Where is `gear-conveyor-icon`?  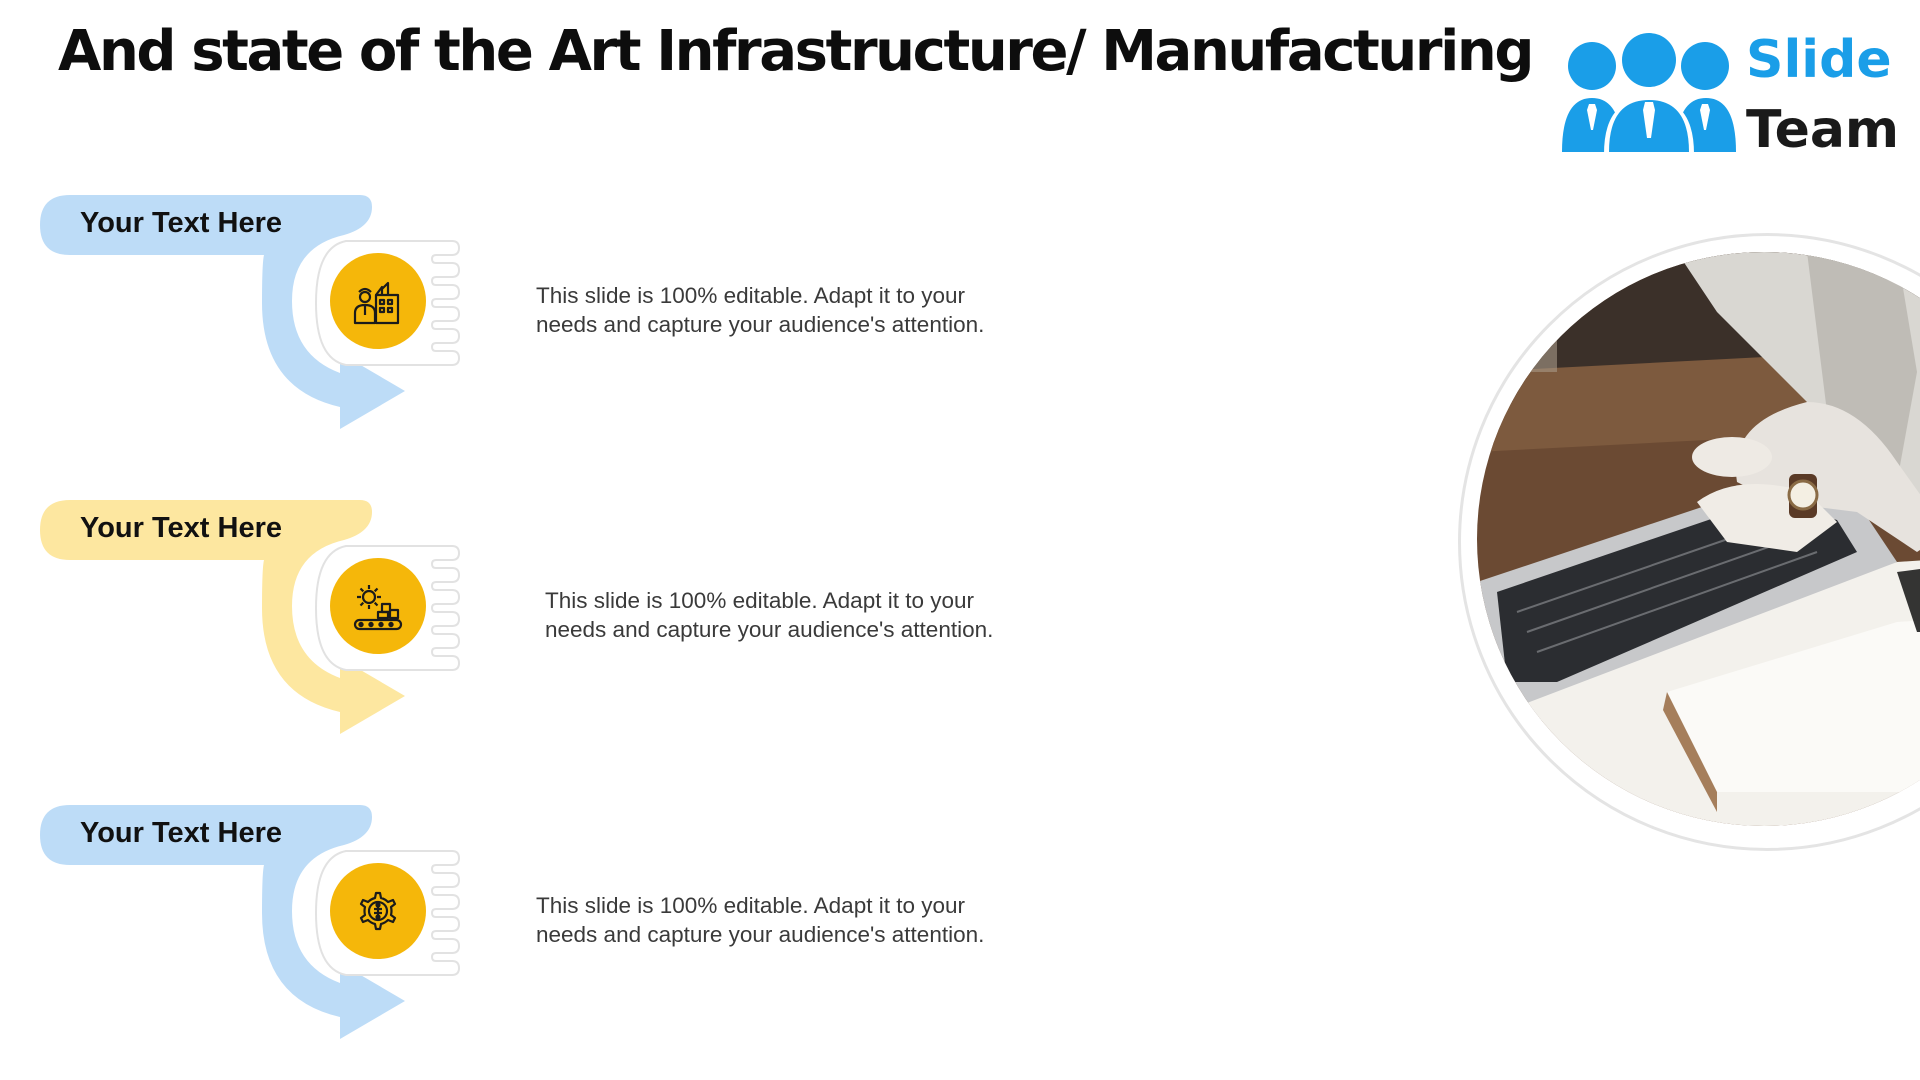
gear-conveyor-icon is located at coordinates (378, 608).